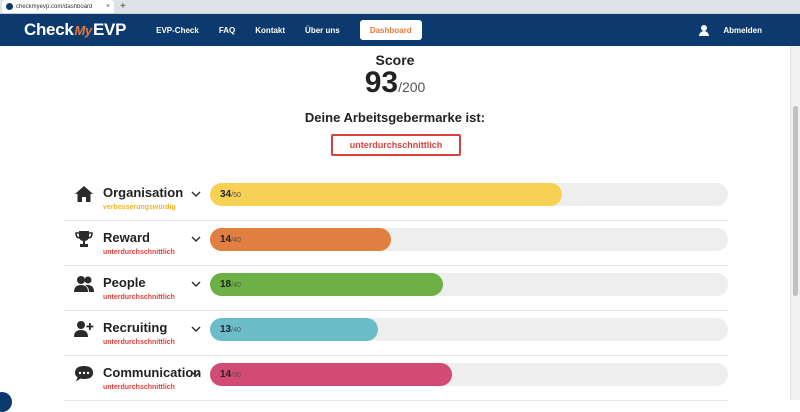 Image resolution: width=800 pixels, height=412 pixels. I want to click on category-status: verbesserungswürdig, so click(139, 207).